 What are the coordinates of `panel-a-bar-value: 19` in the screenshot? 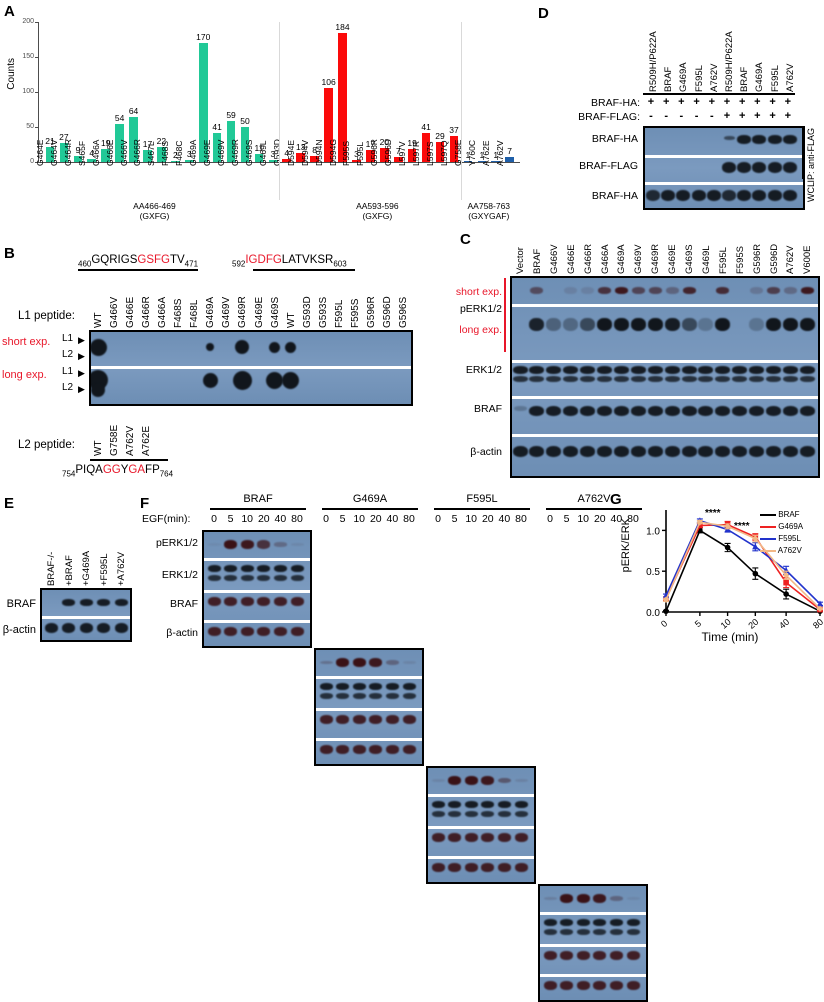 It's located at (412, 142).